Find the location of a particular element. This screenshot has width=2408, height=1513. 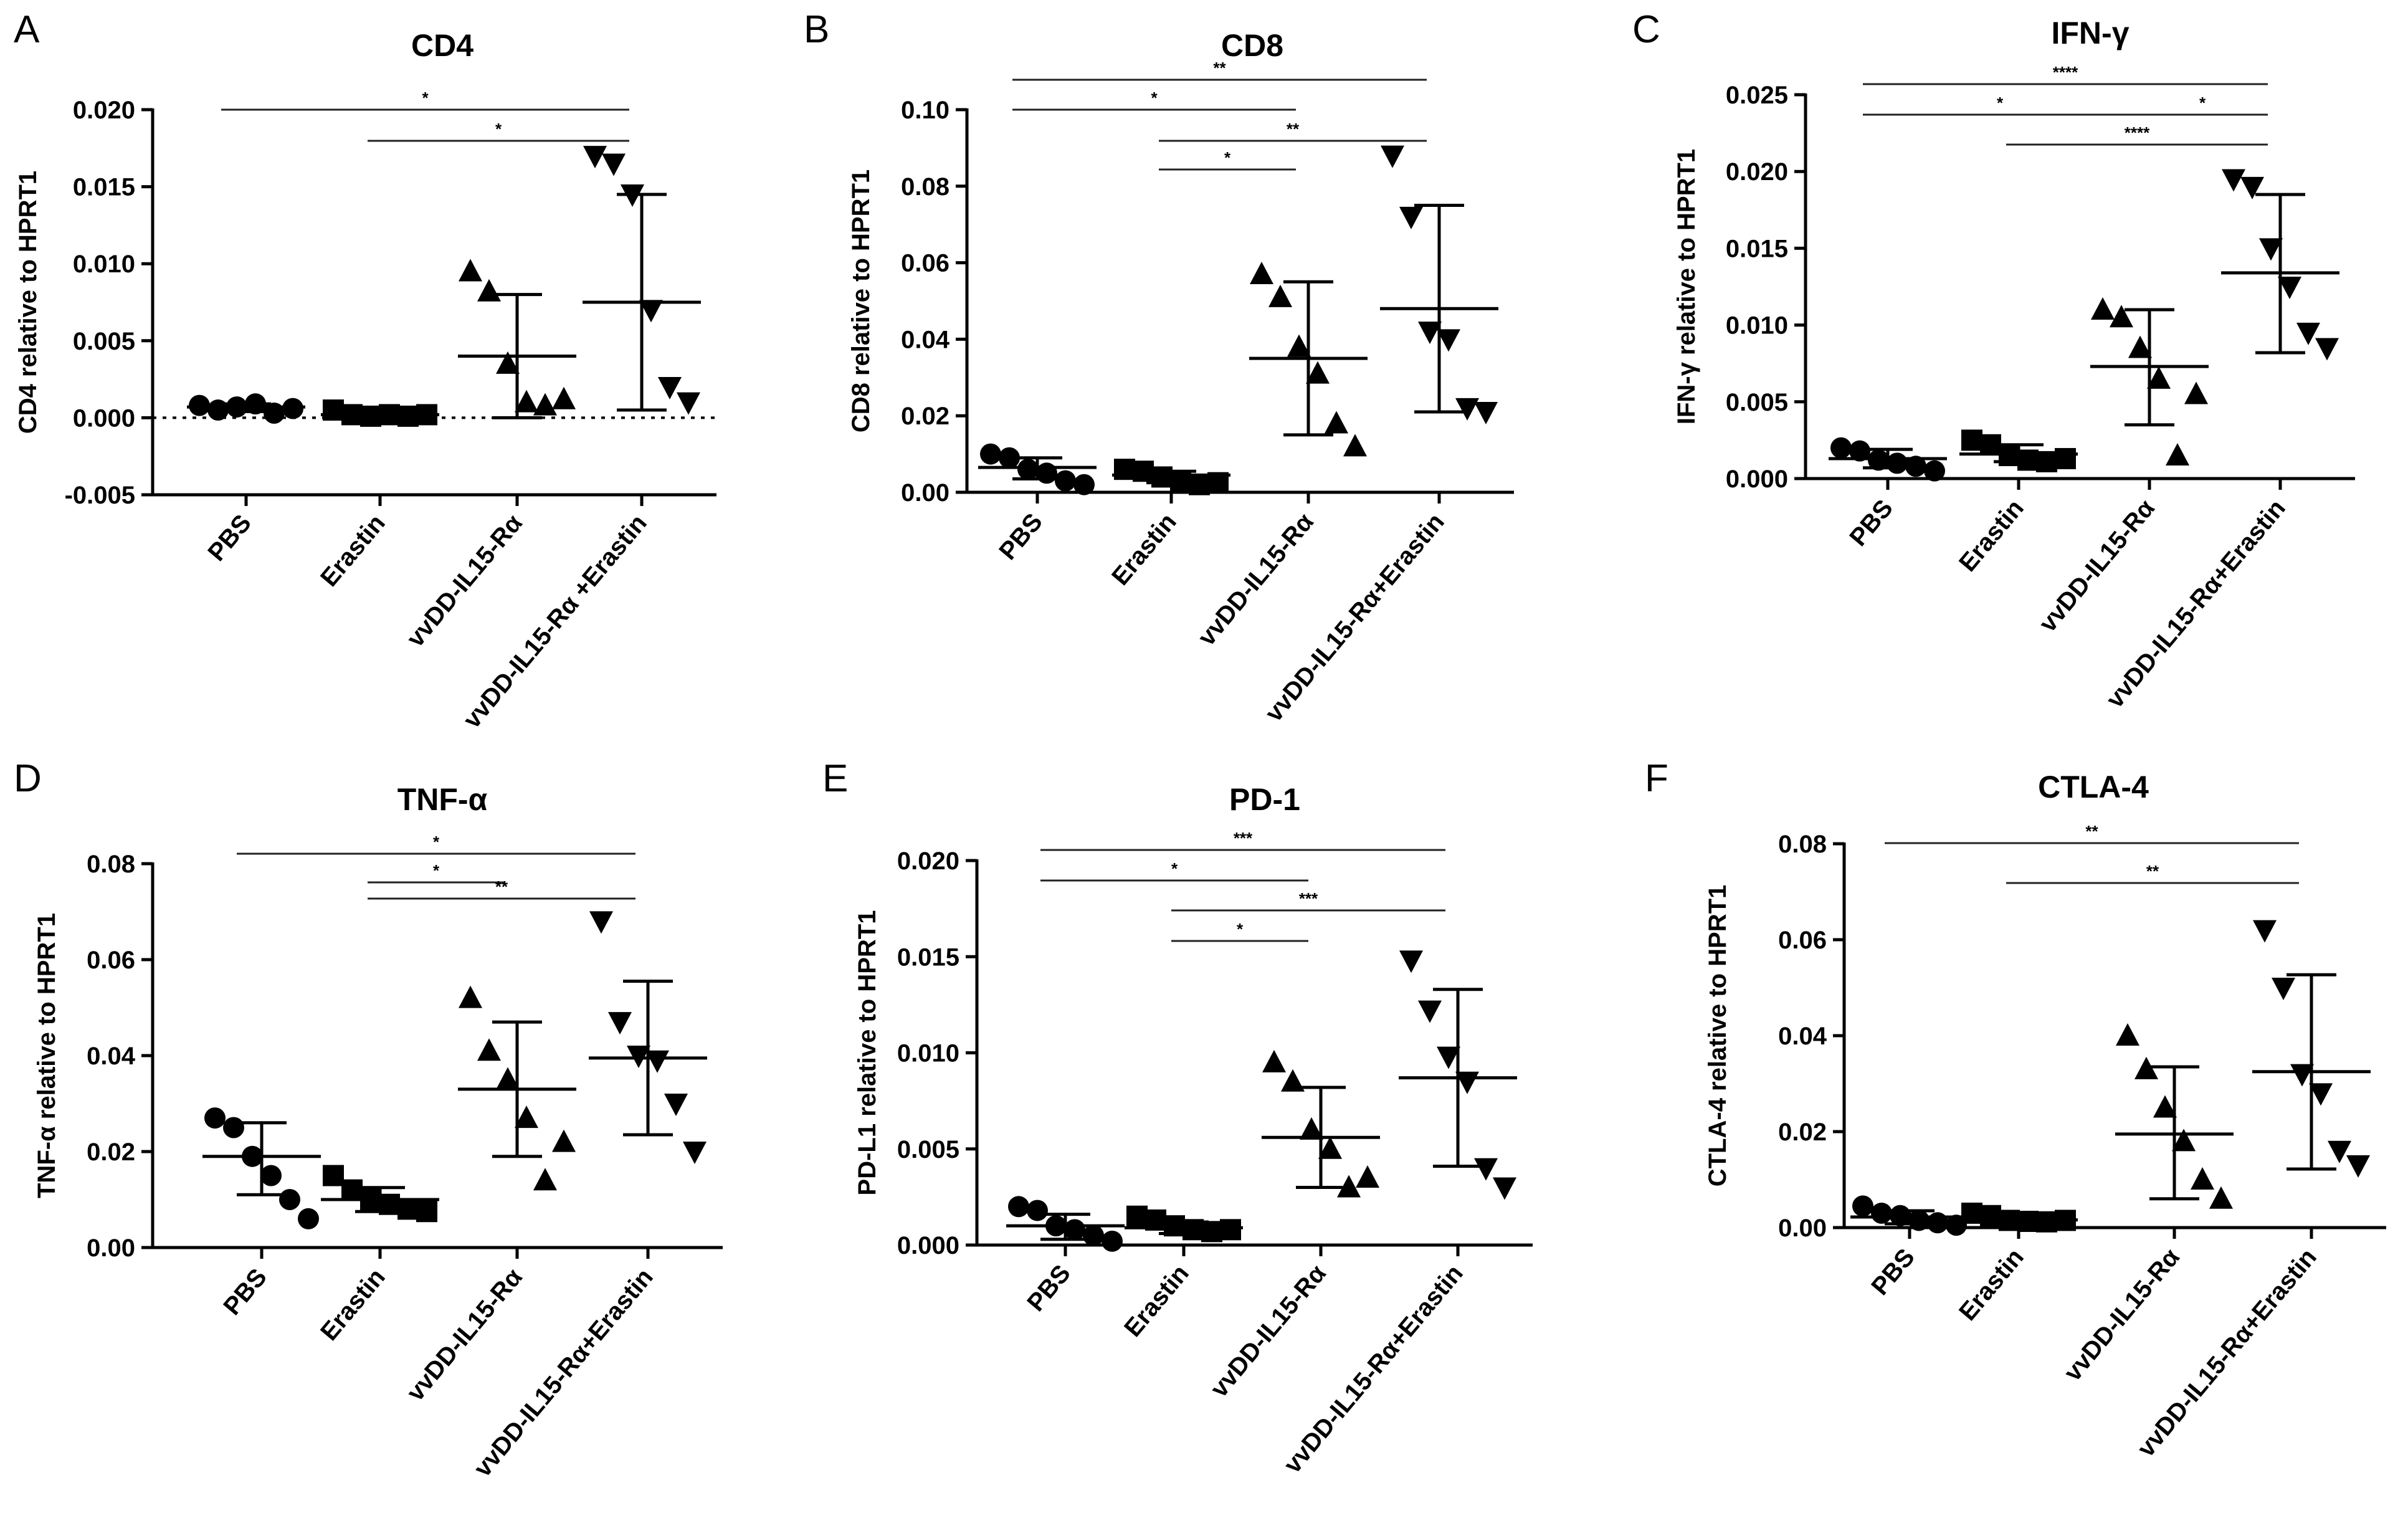

chart-title: IFN-γ is located at coordinates (2091, 33).